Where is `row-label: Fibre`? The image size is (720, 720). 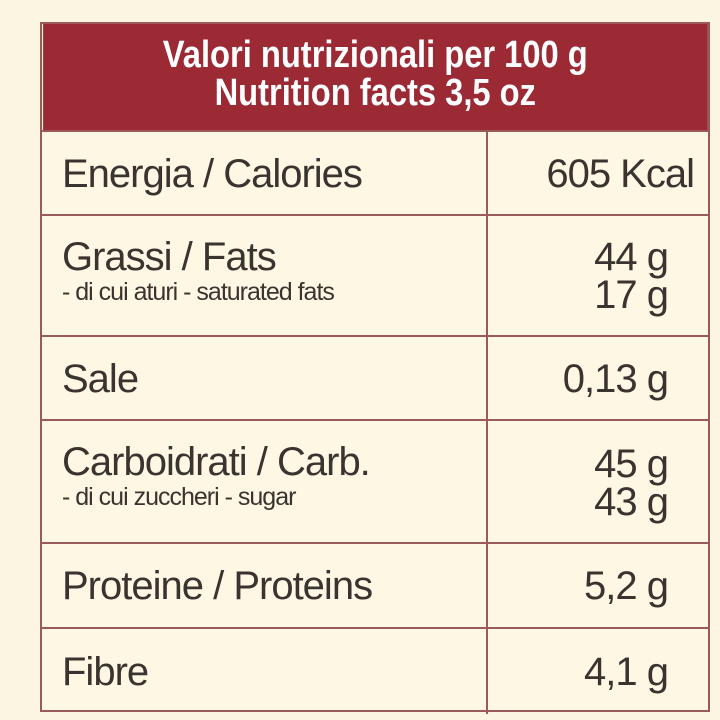 row-label: Fibre is located at coordinates (105, 672).